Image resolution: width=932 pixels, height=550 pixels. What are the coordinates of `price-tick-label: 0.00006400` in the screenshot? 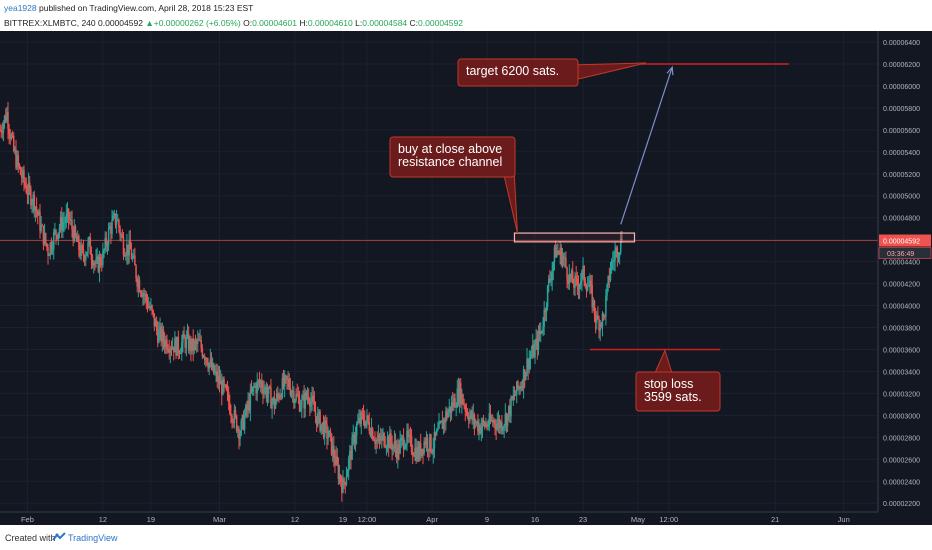 It's located at (901, 43).